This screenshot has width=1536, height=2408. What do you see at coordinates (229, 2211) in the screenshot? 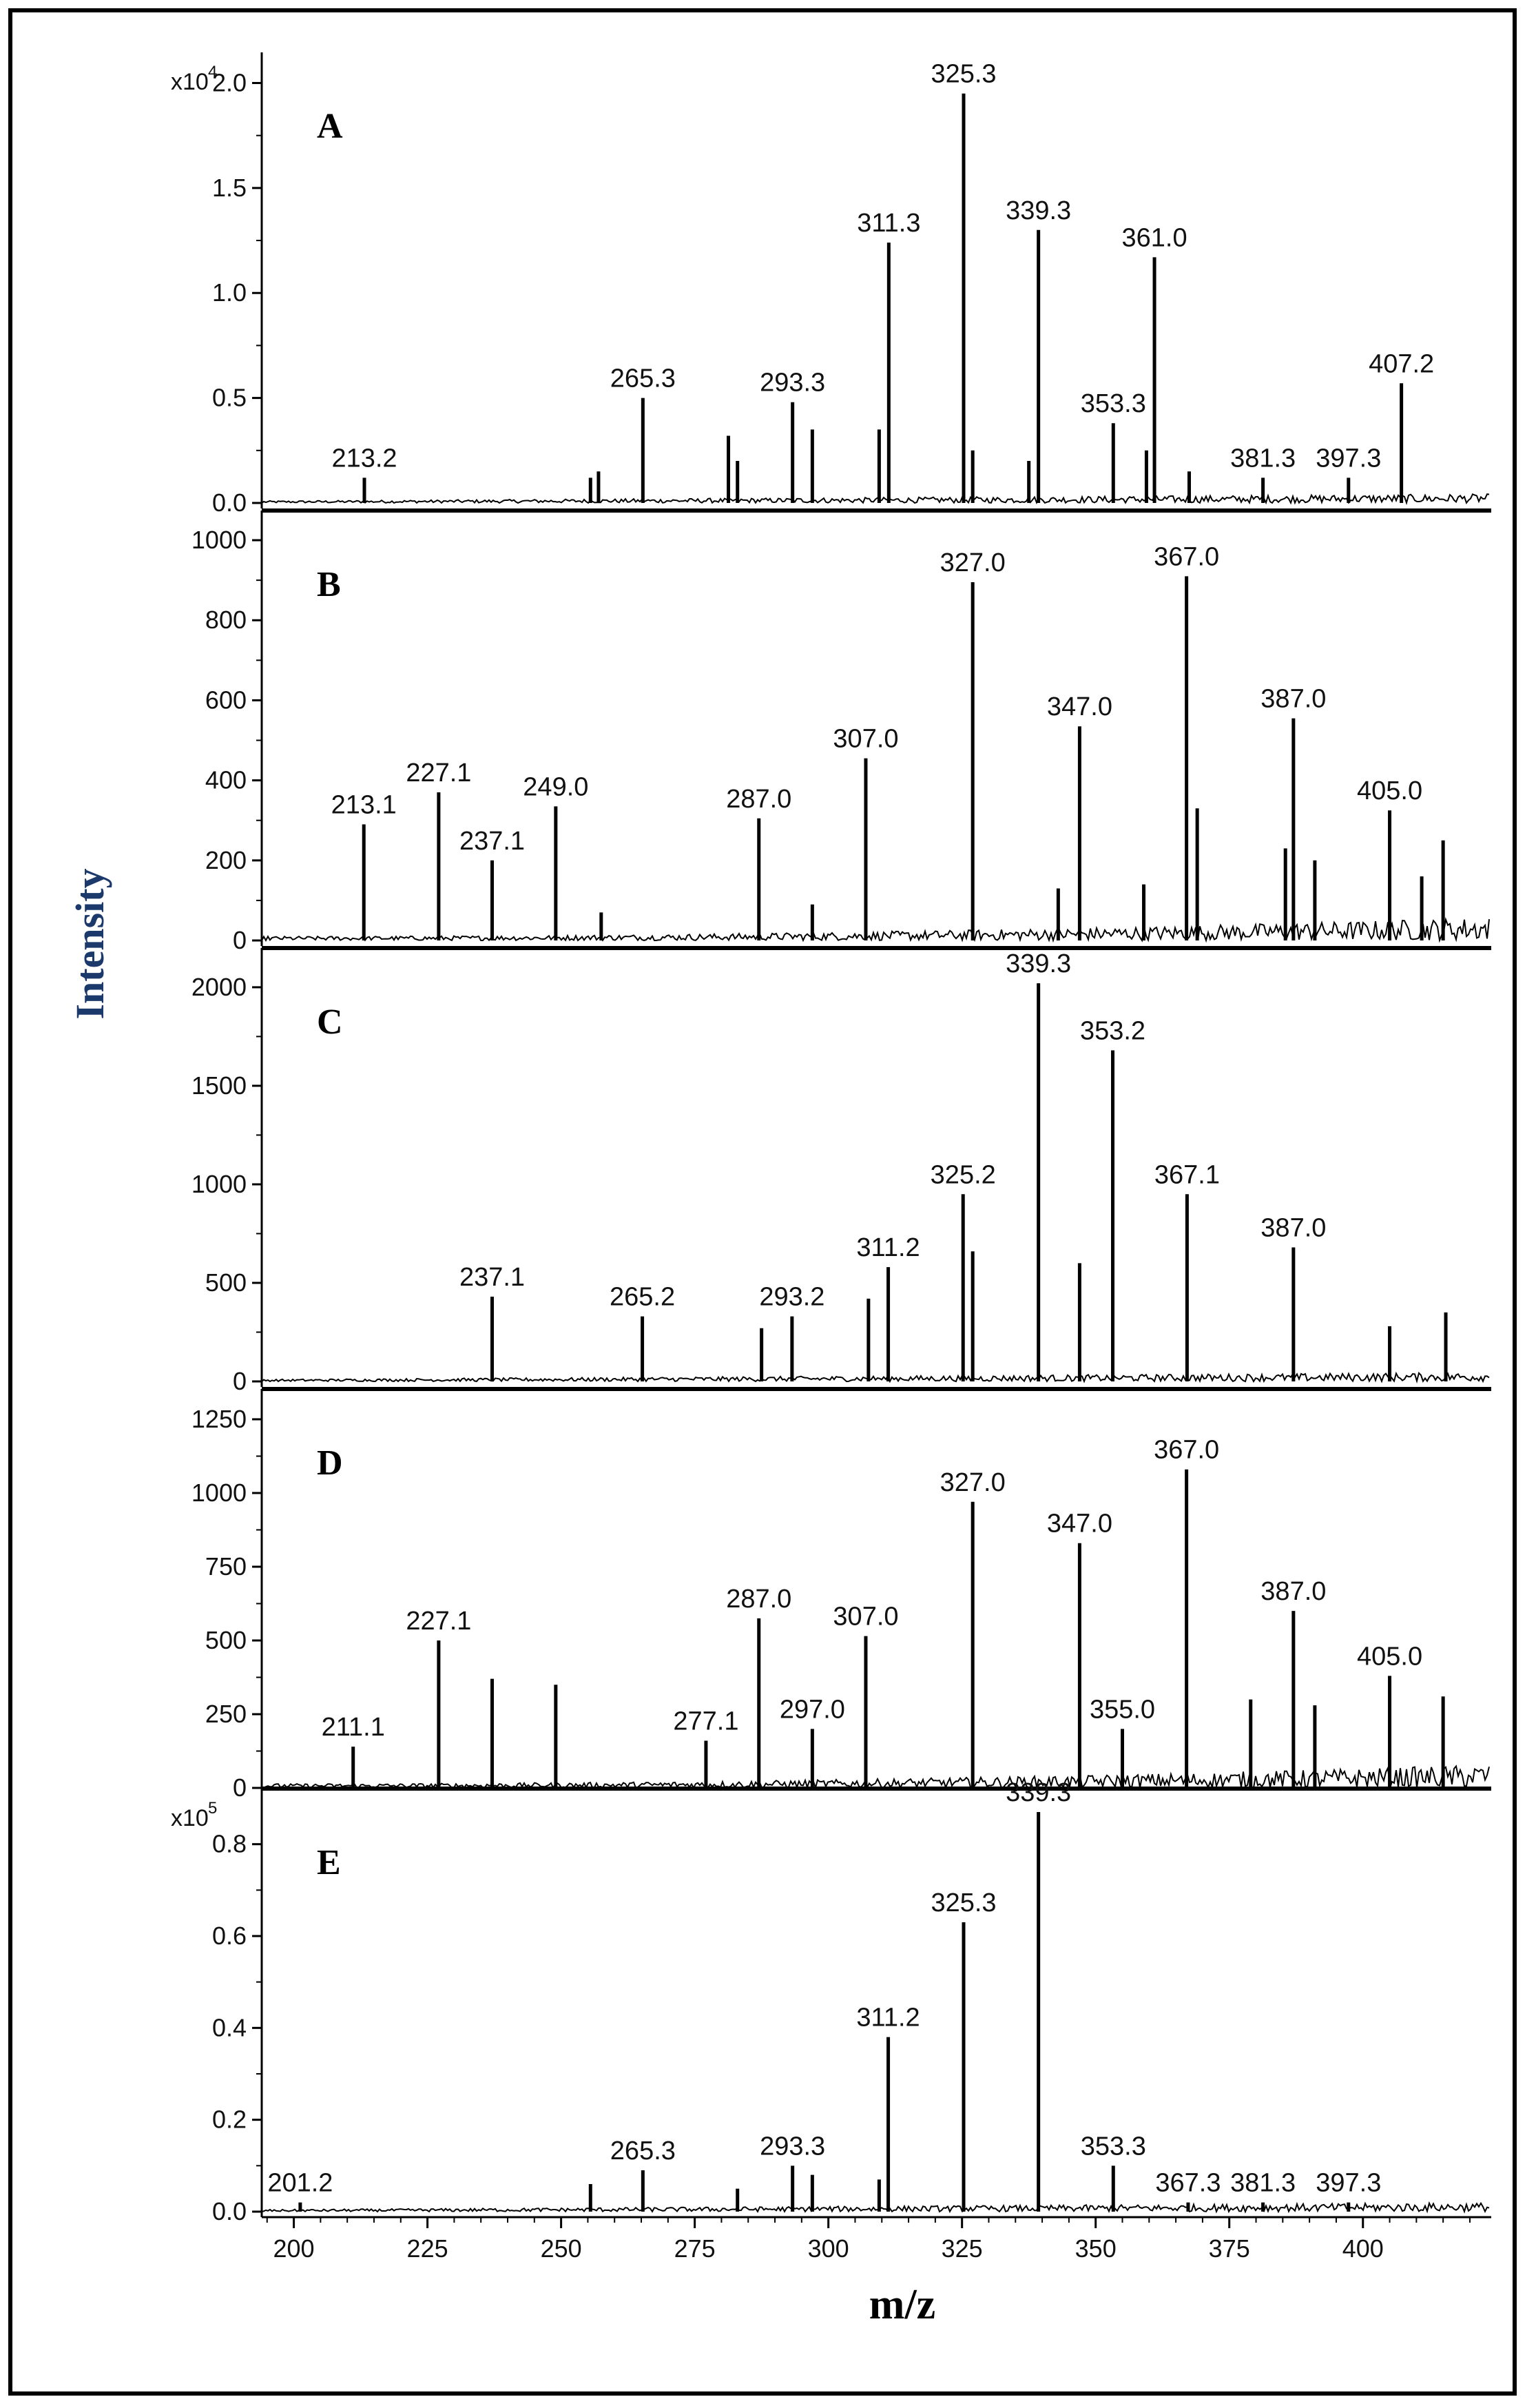
I see `y-tick-label: 0.0` at bounding box center [229, 2211].